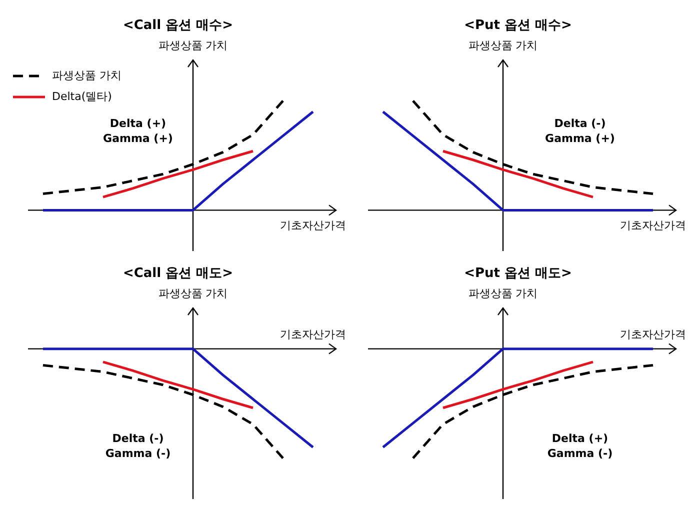 The image size is (692, 513). I want to click on chart-title: <Call 옵션 매수>, so click(178, 25).